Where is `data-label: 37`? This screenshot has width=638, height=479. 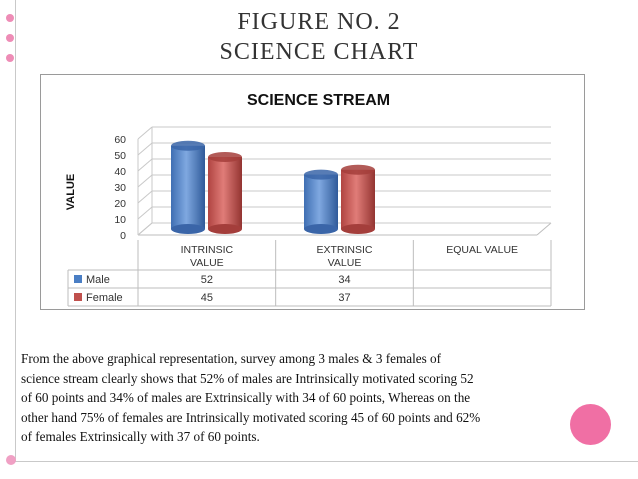 data-label: 37 is located at coordinates (344, 298).